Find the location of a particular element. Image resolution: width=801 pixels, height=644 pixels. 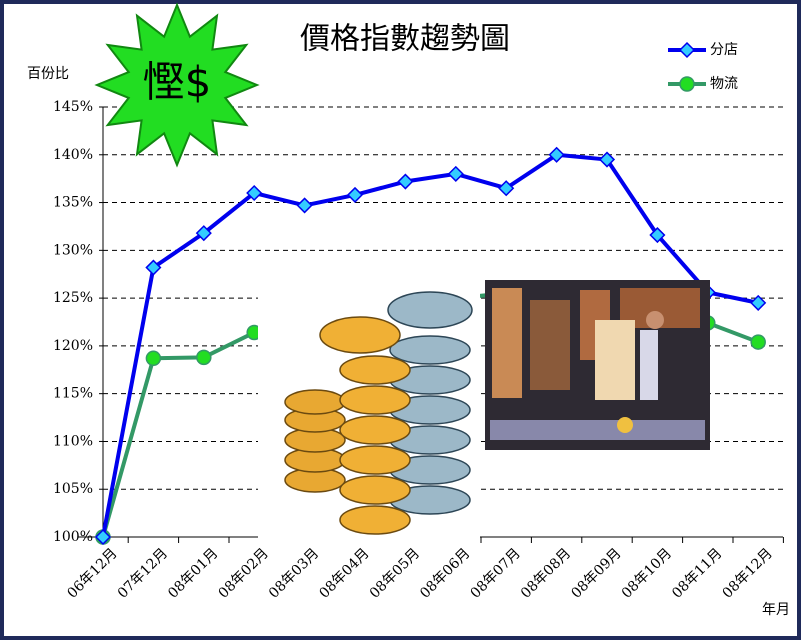

y-tick-label: 145% is located at coordinates (73, 107).